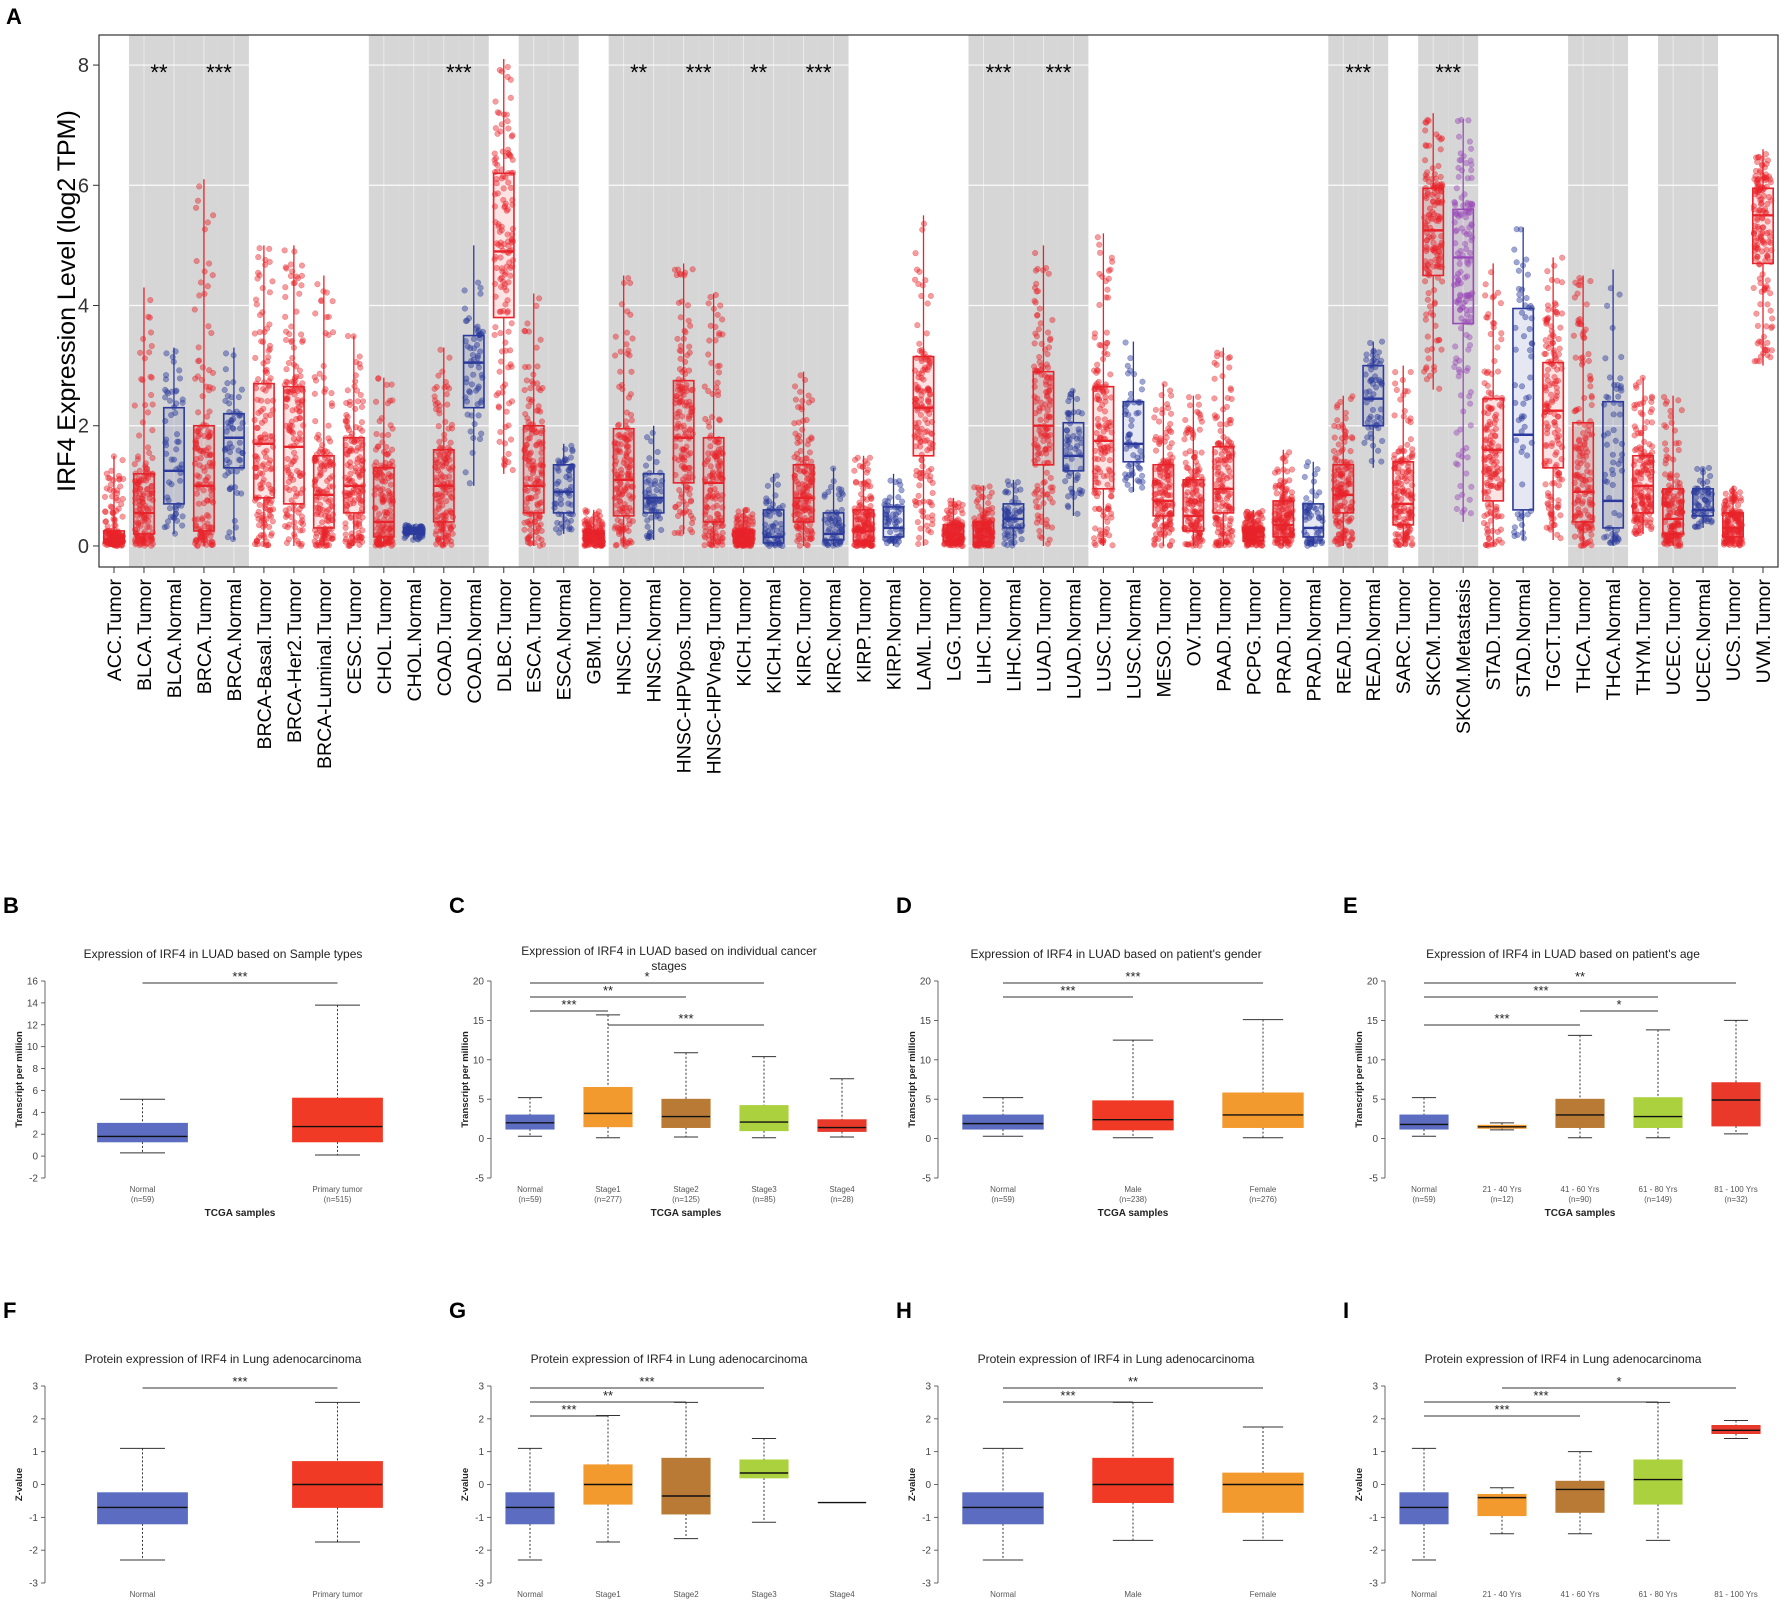 The height and width of the screenshot is (1601, 1790). Describe the element at coordinates (953, 523) in the screenshot. I see `group-LGG.Tumor` at that location.